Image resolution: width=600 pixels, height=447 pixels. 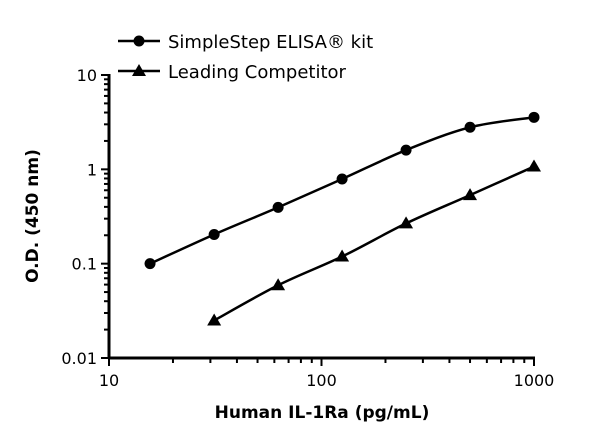 I want to click on y-tick-label: 10, so click(x=87, y=75).